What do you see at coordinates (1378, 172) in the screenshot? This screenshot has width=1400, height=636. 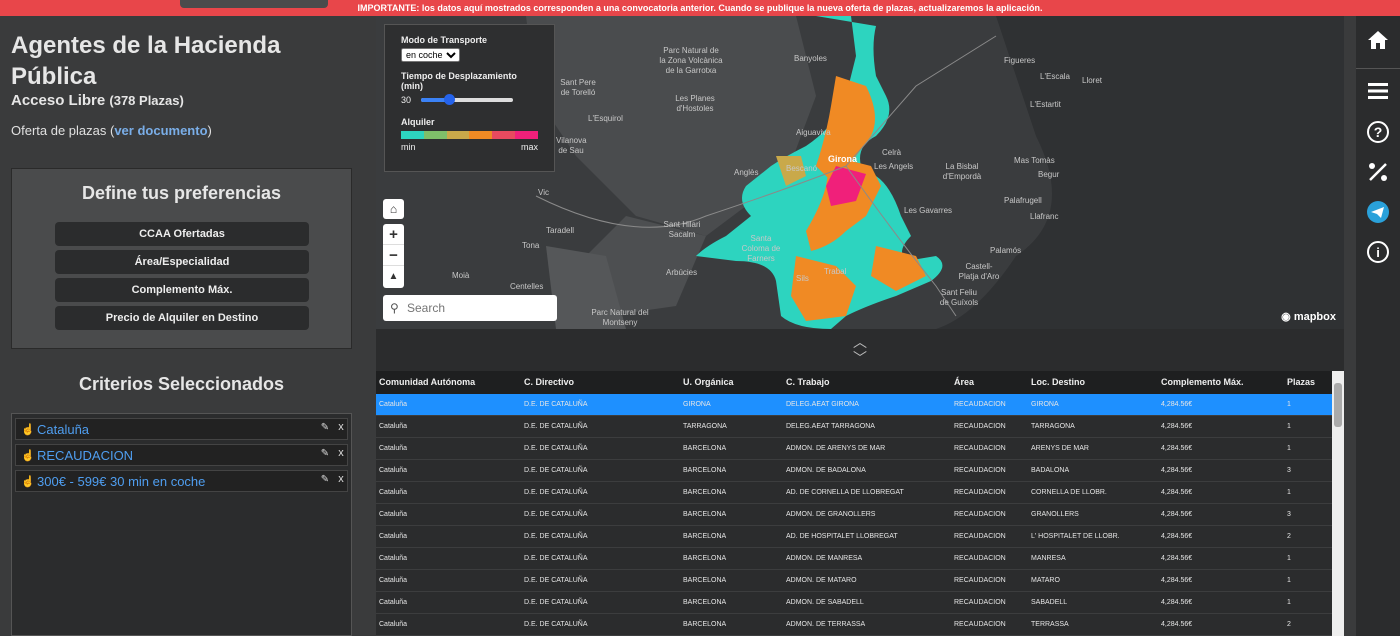 I see `percent-icon` at bounding box center [1378, 172].